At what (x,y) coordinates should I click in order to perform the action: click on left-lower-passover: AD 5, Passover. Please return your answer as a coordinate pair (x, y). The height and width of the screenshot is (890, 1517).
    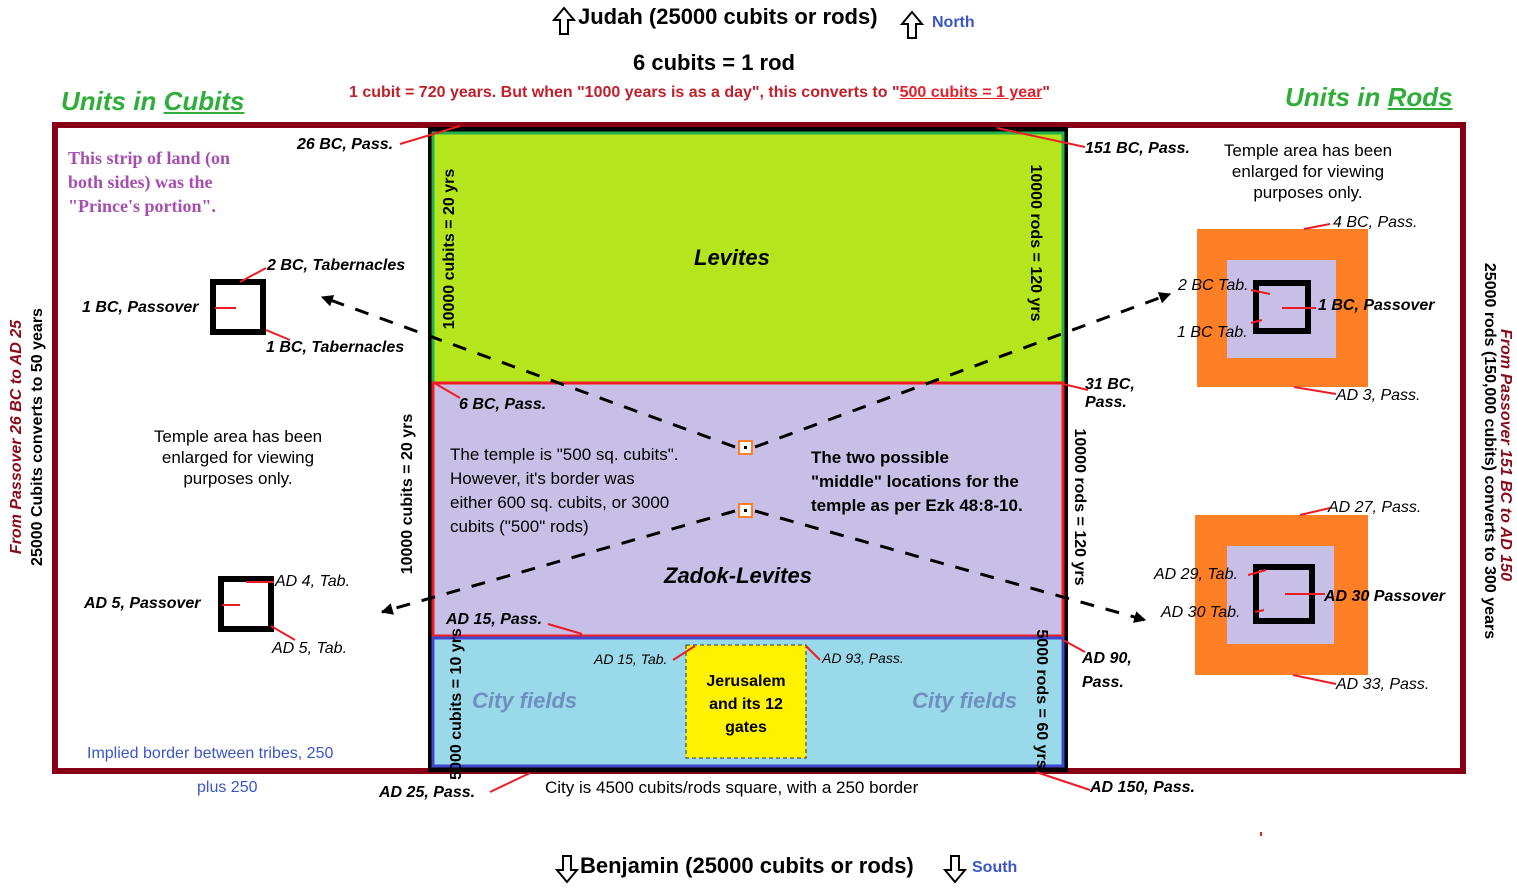
    Looking at the image, I should click on (142, 603).